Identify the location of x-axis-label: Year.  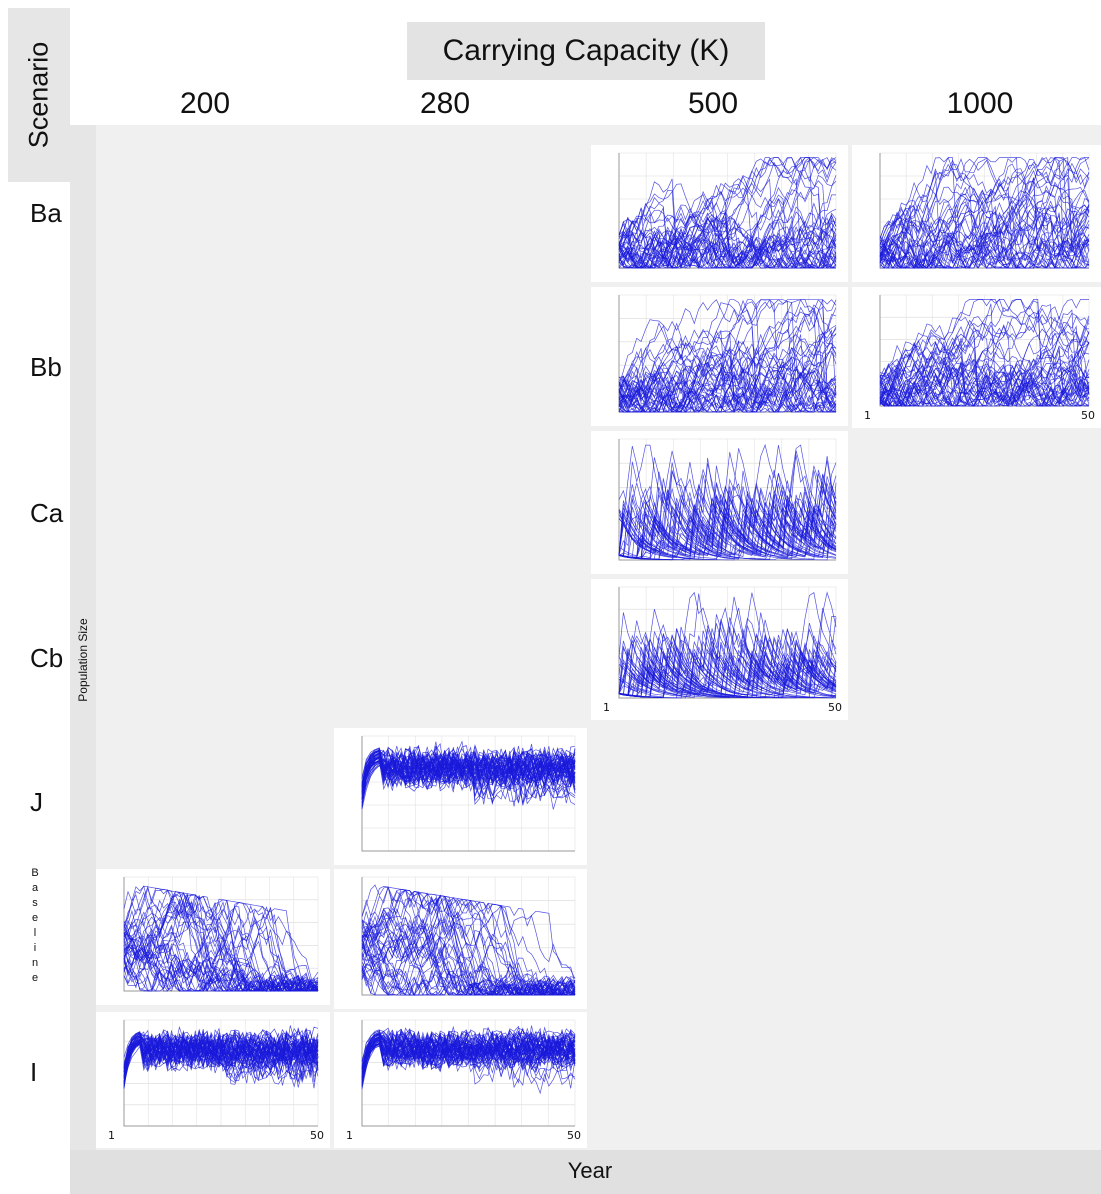
(590, 1170).